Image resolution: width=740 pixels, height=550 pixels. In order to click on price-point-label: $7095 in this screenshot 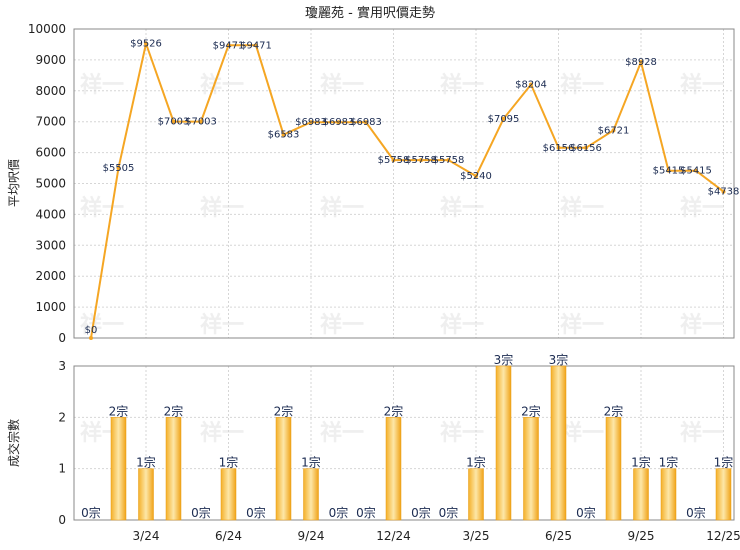, I will do `click(504, 119)`.